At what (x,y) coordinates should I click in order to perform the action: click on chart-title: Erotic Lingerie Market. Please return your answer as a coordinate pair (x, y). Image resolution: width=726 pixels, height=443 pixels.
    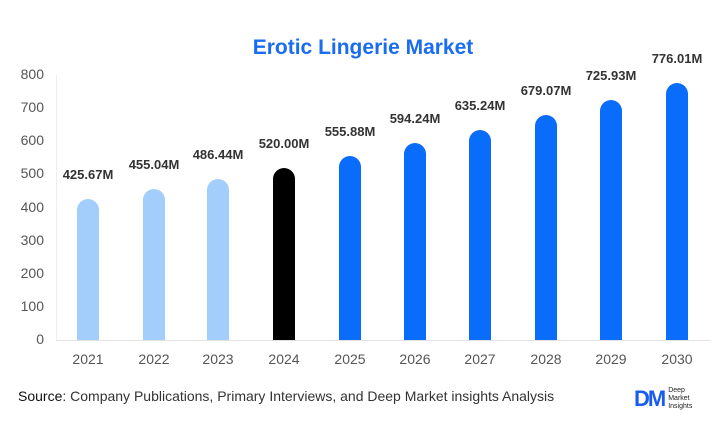
    Looking at the image, I should click on (363, 47).